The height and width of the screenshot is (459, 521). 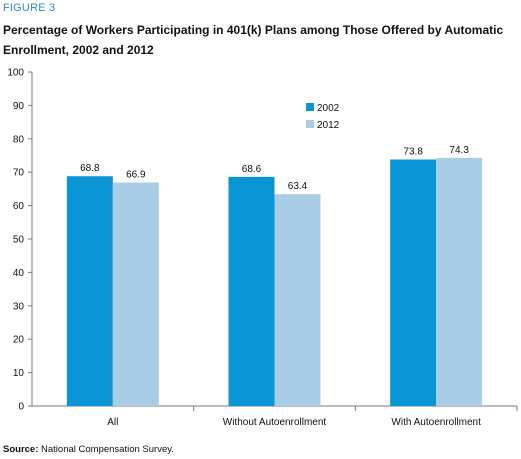 What do you see at coordinates (310, 107) in the screenshot?
I see `legend-swatch-2002` at bounding box center [310, 107].